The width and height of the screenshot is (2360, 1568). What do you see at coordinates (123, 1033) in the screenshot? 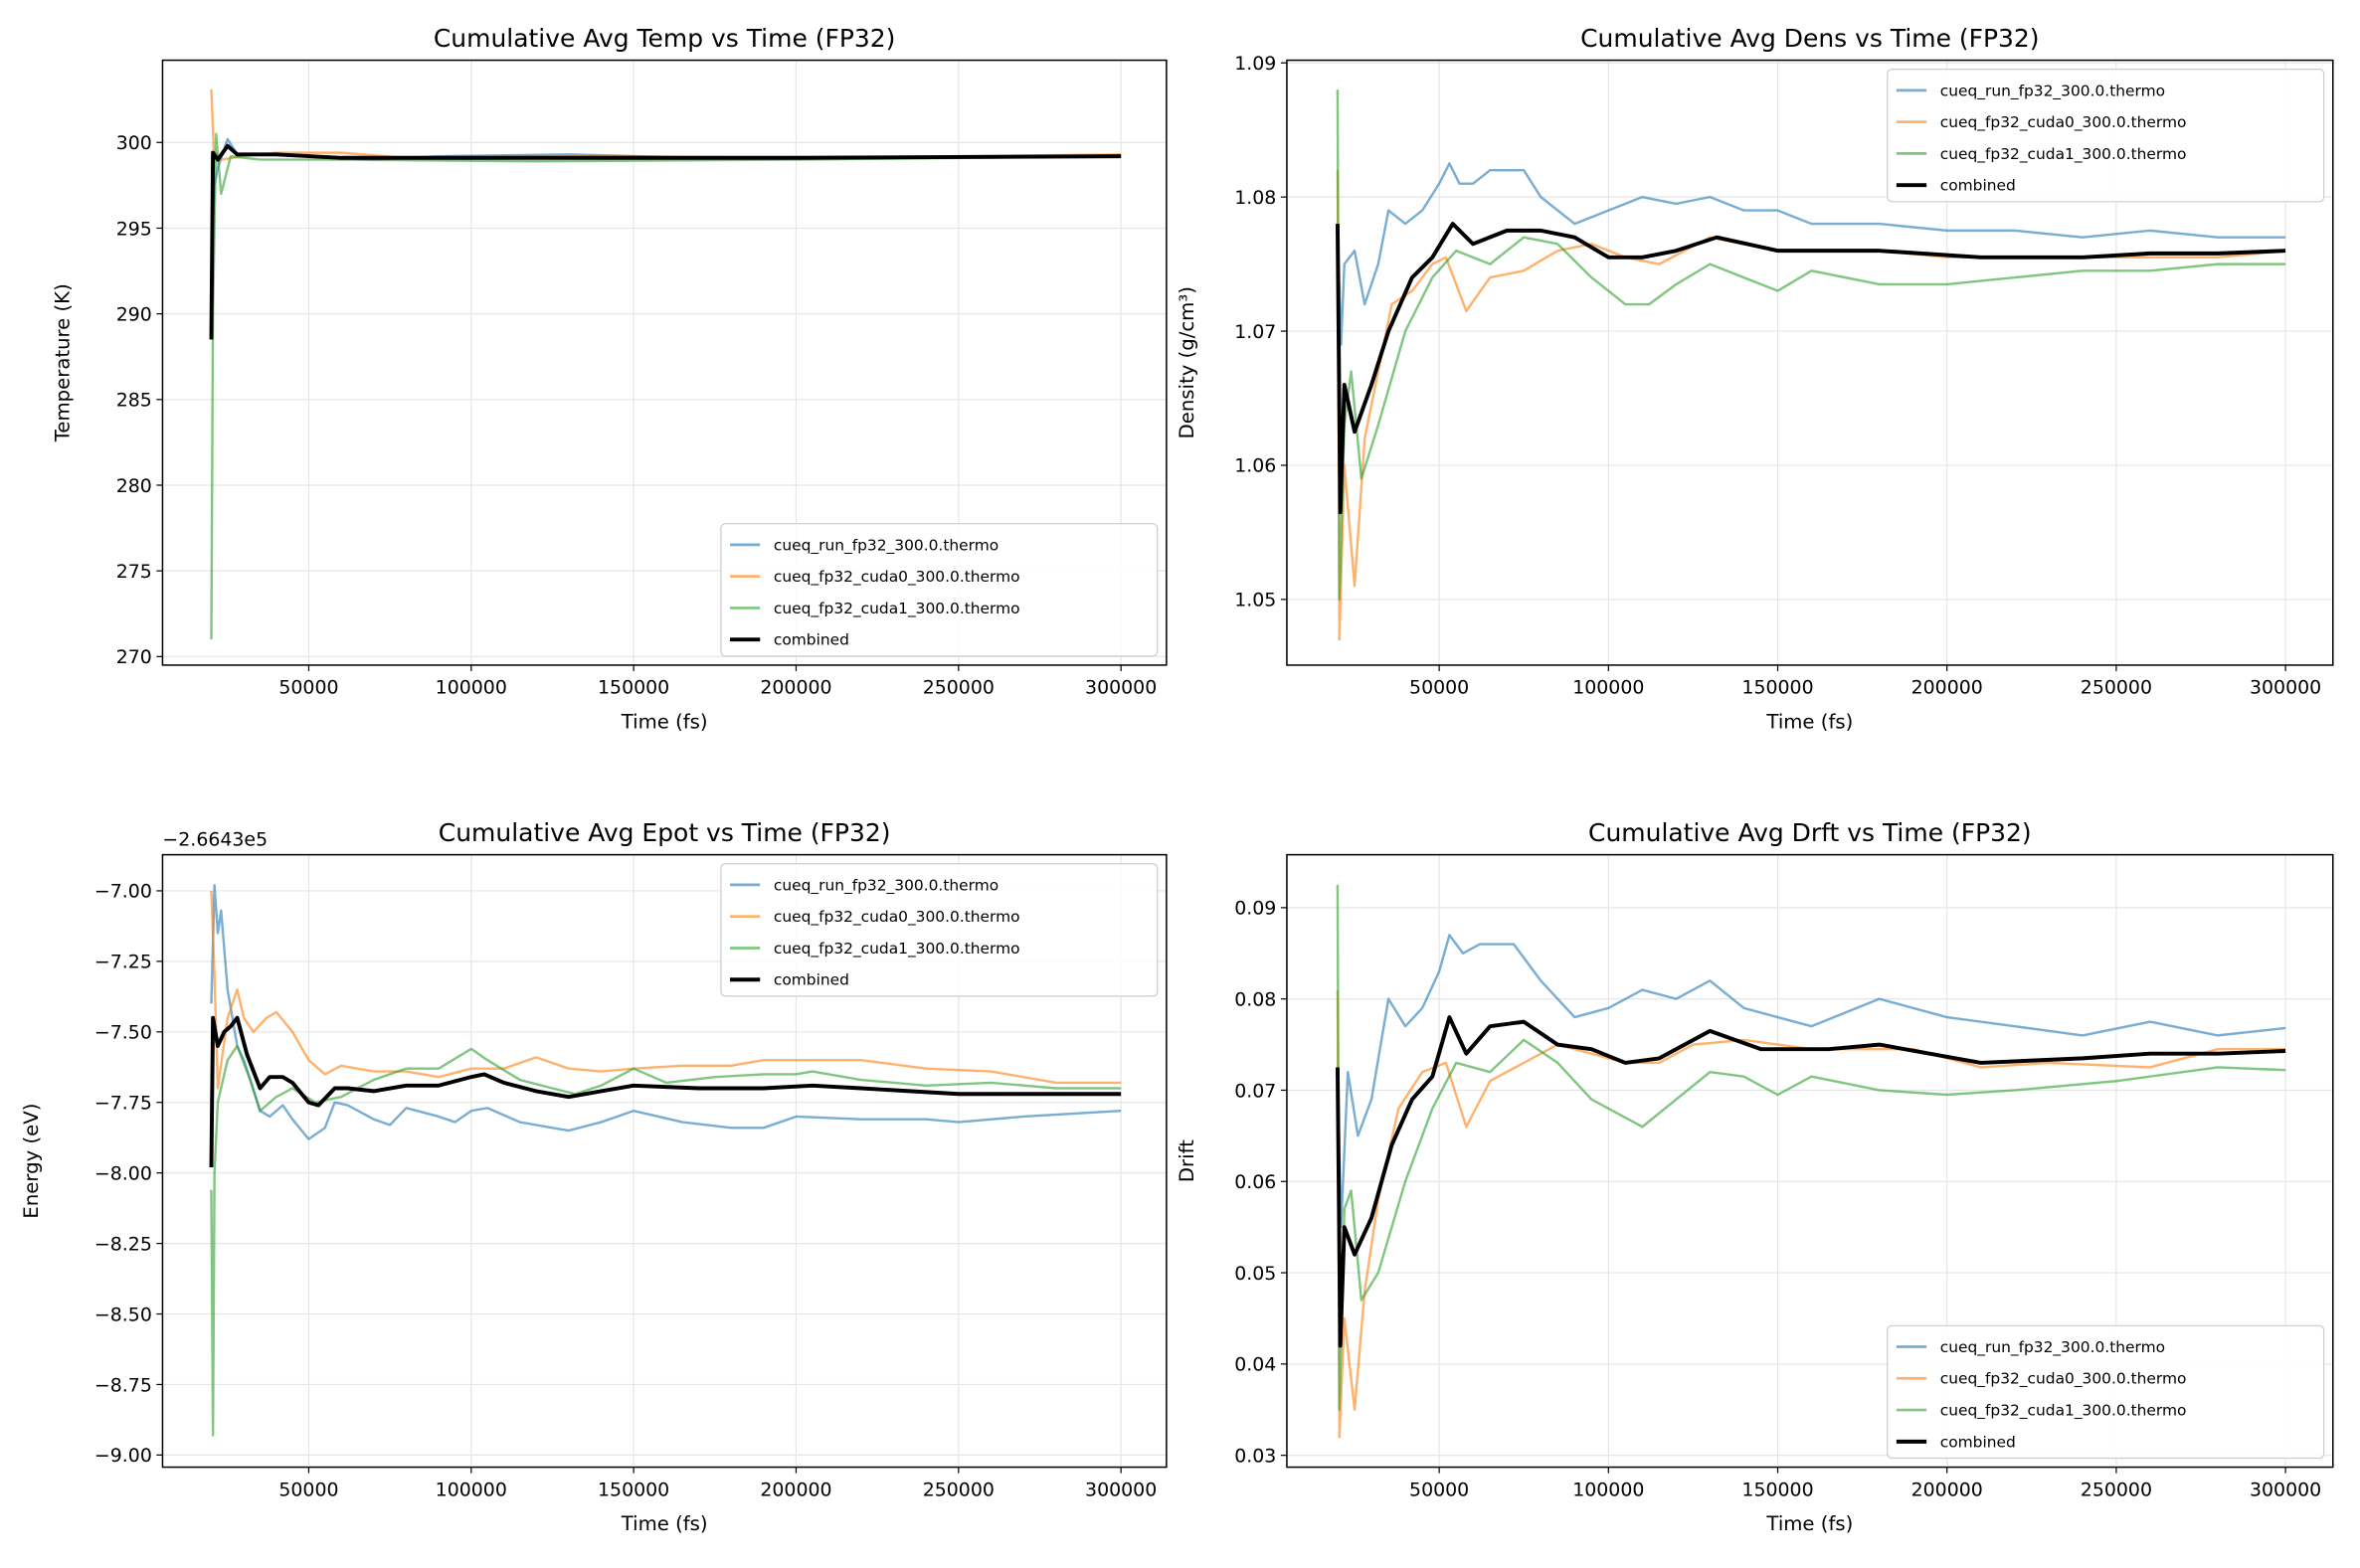
I see `y-tick-label: −7.50` at bounding box center [123, 1033].